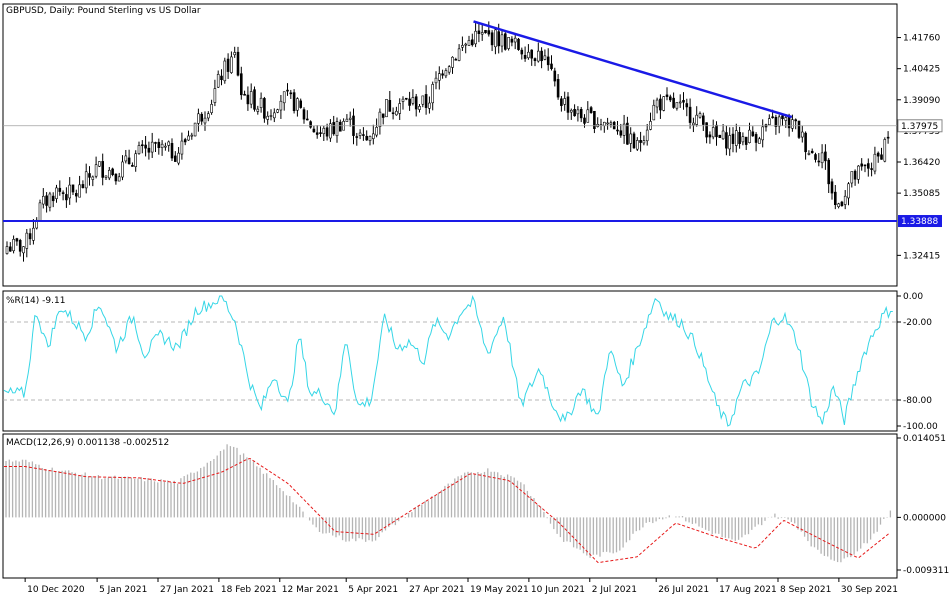 This screenshot has height=604, width=950. I want to click on macd-indicator-label: MACD(12,26,9) 0.001138 -0.002512, so click(87, 443).